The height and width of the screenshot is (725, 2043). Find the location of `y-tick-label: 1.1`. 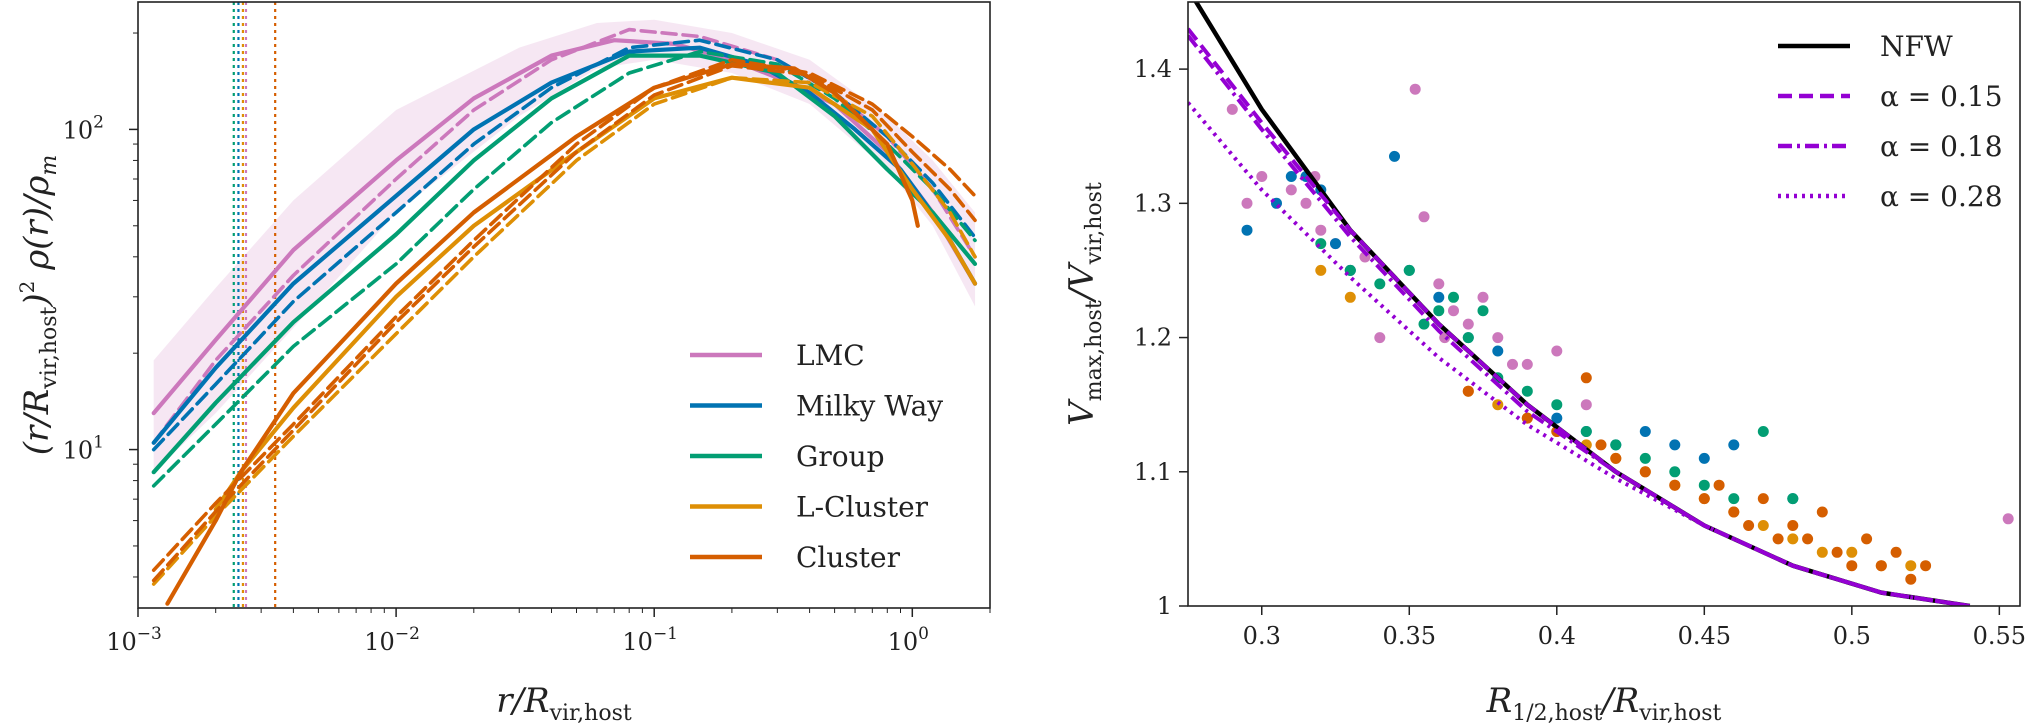

y-tick-label: 1.1 is located at coordinates (1153, 472).